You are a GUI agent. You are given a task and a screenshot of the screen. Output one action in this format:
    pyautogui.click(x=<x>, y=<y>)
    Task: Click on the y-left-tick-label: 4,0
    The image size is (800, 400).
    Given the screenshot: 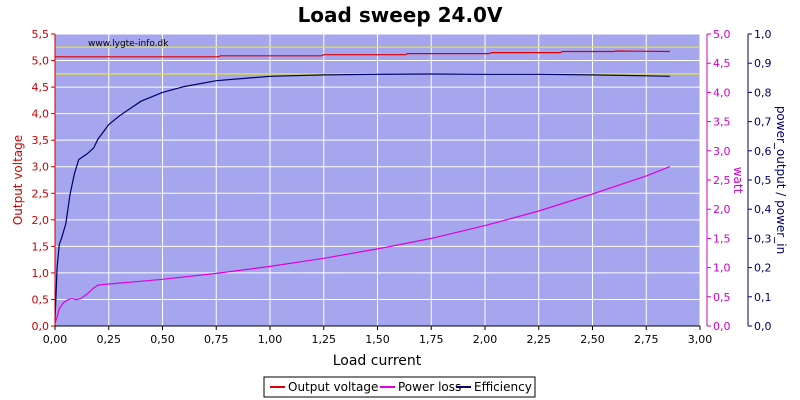 What is the action you would take?
    pyautogui.click(x=41, y=114)
    